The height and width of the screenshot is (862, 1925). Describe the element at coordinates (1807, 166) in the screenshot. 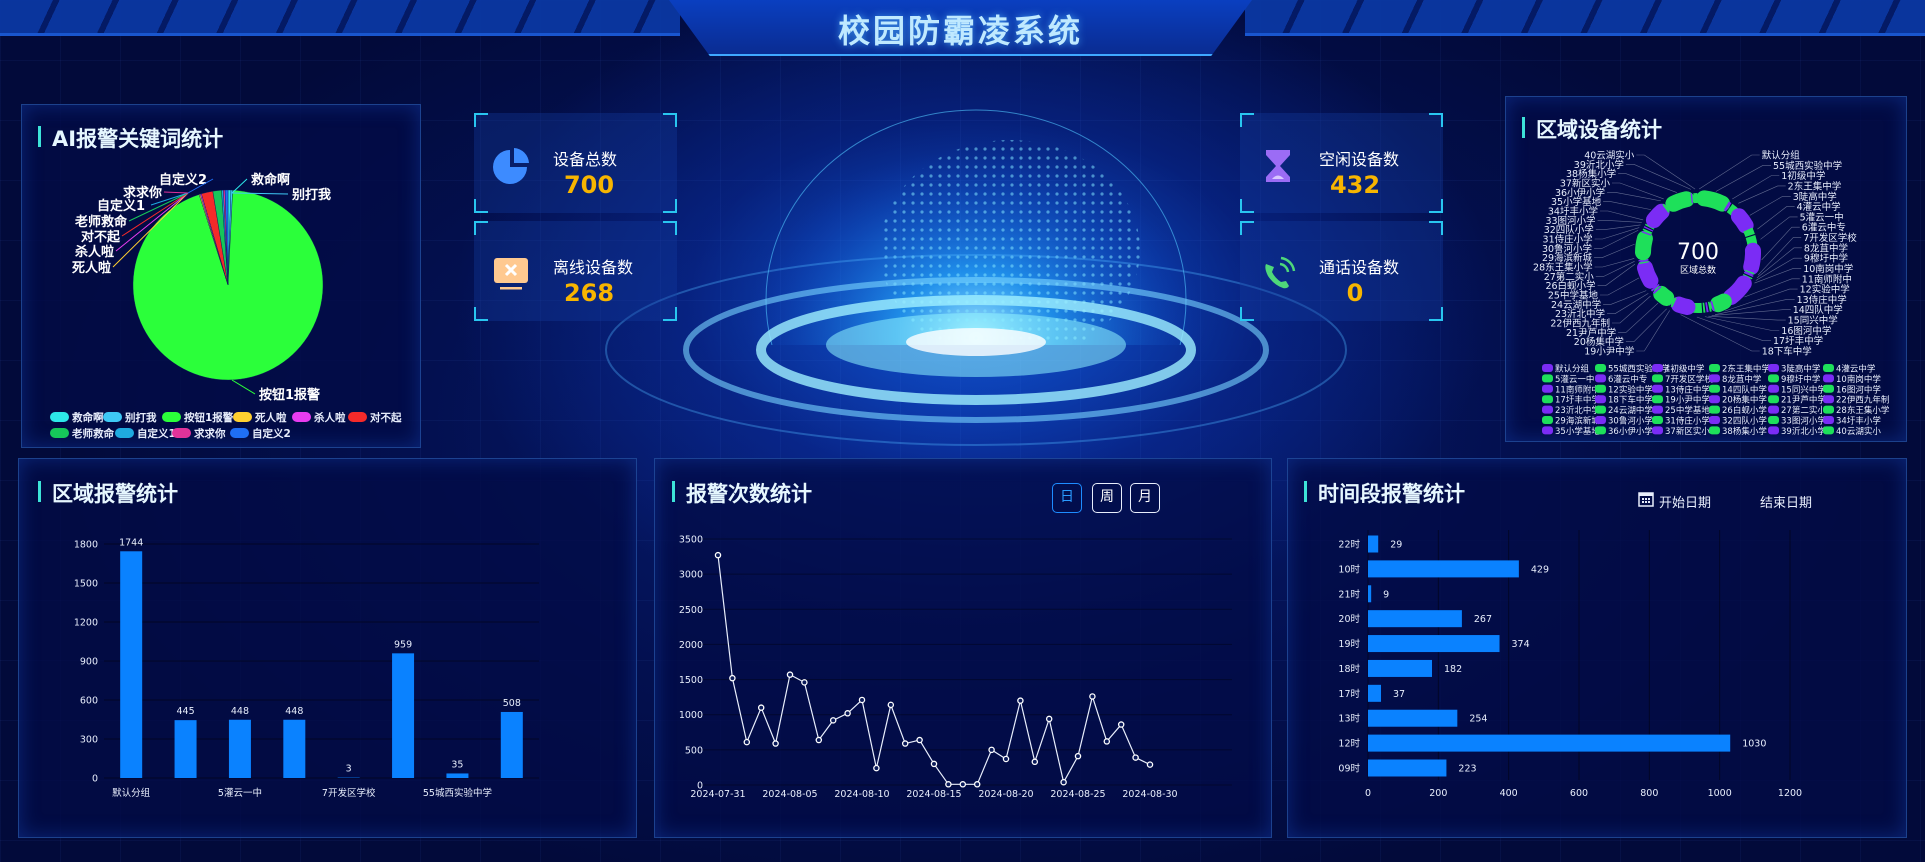

I see `ring-label: 55城西实验中学` at that location.